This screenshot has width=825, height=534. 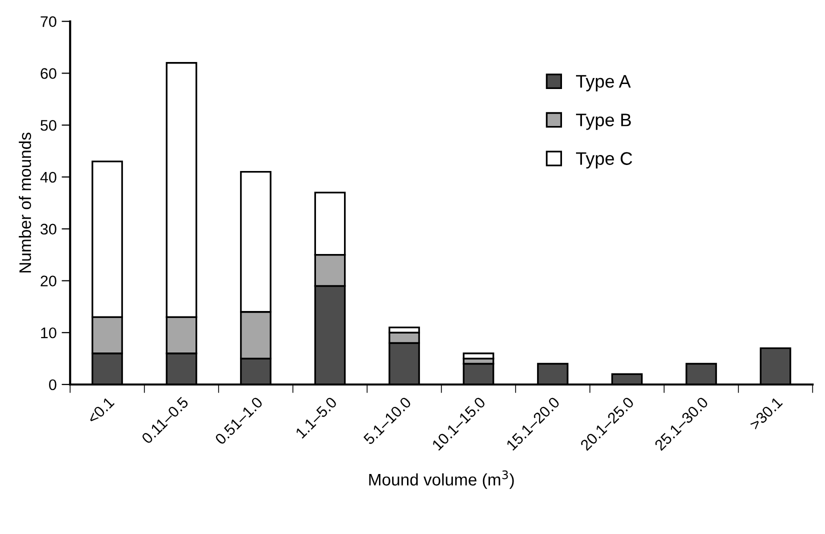 I want to click on y-tick-label: 40, so click(x=48, y=177).